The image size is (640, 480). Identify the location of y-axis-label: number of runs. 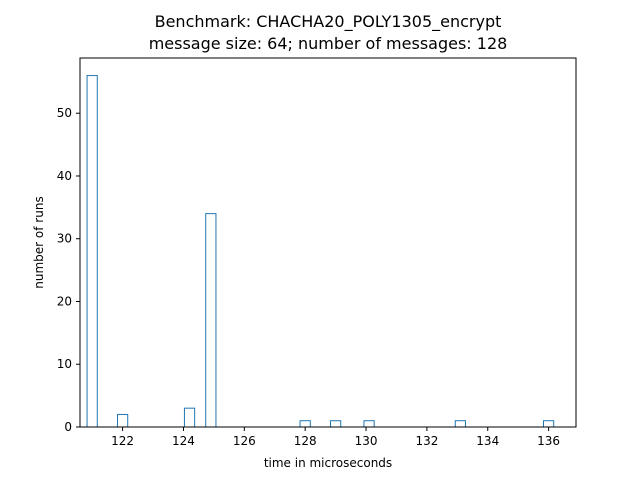
(39, 242).